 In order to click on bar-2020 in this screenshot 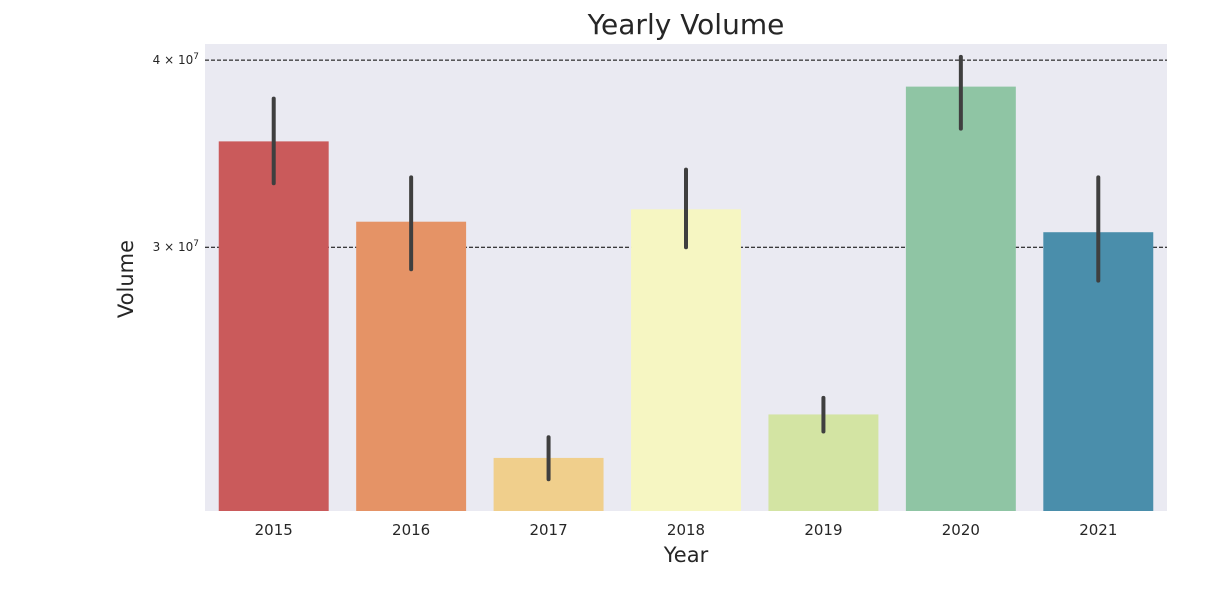, I will do `click(960, 299)`.